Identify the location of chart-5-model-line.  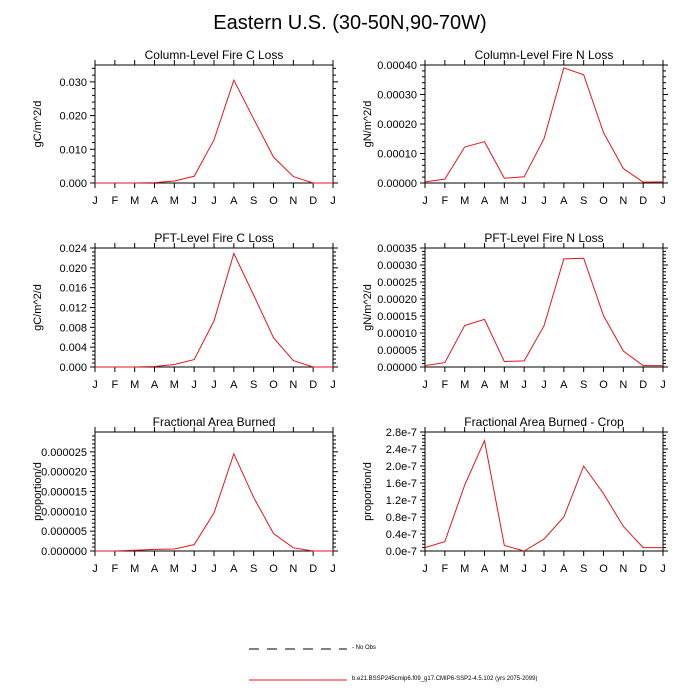
(214, 502).